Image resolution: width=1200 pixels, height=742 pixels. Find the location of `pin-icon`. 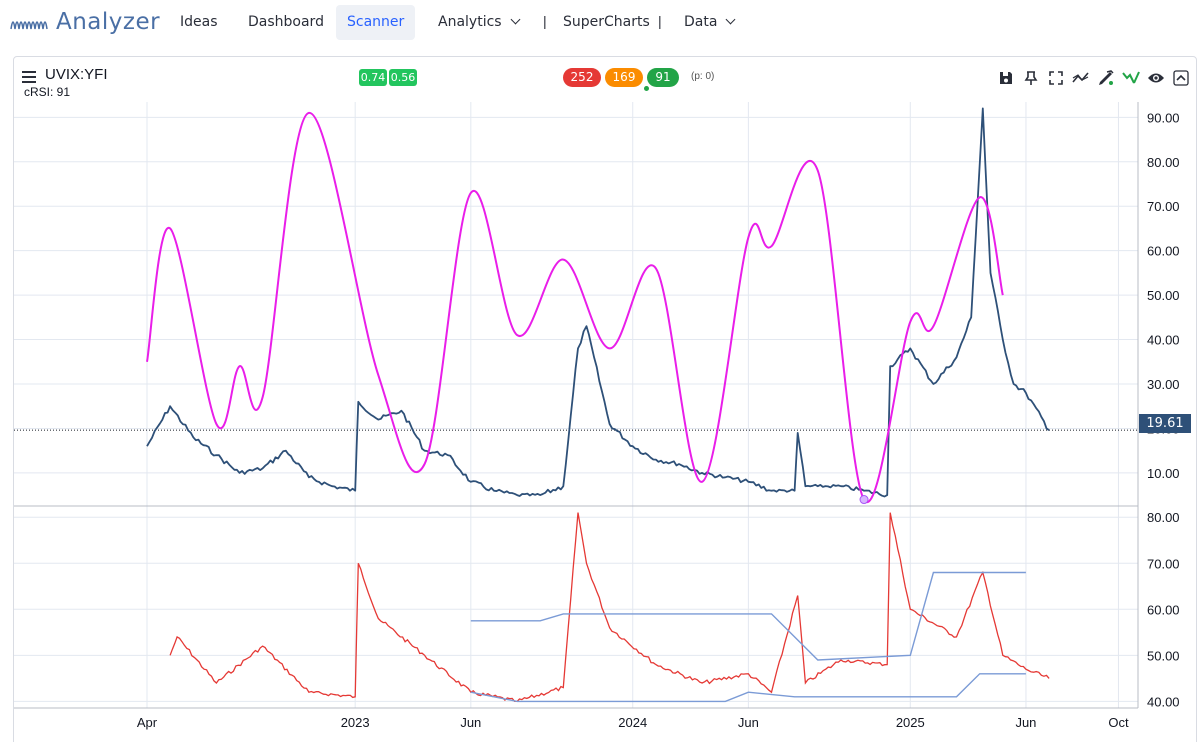

pin-icon is located at coordinates (1031, 78).